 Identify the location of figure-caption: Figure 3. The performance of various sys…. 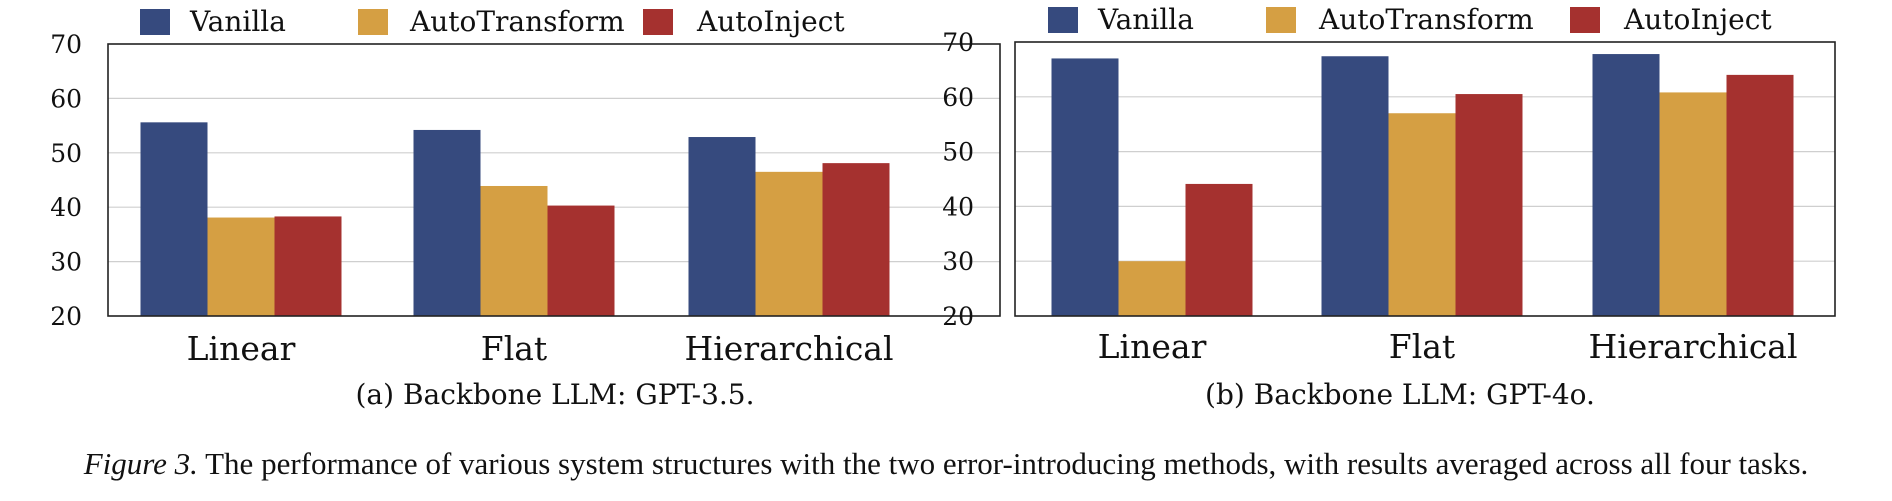
(946, 464).